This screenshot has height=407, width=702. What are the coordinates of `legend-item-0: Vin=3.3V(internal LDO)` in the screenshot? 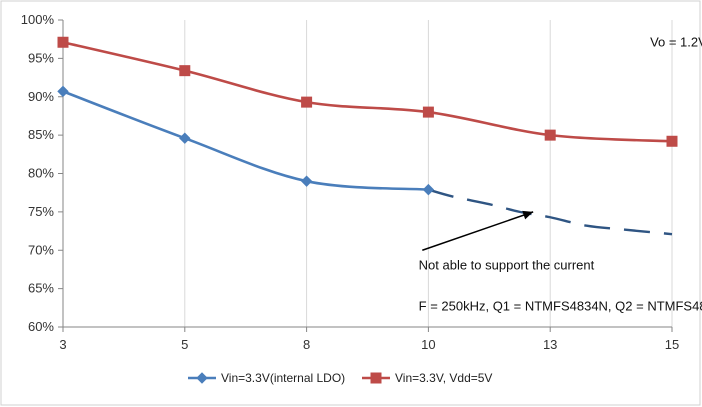 It's located at (266, 378).